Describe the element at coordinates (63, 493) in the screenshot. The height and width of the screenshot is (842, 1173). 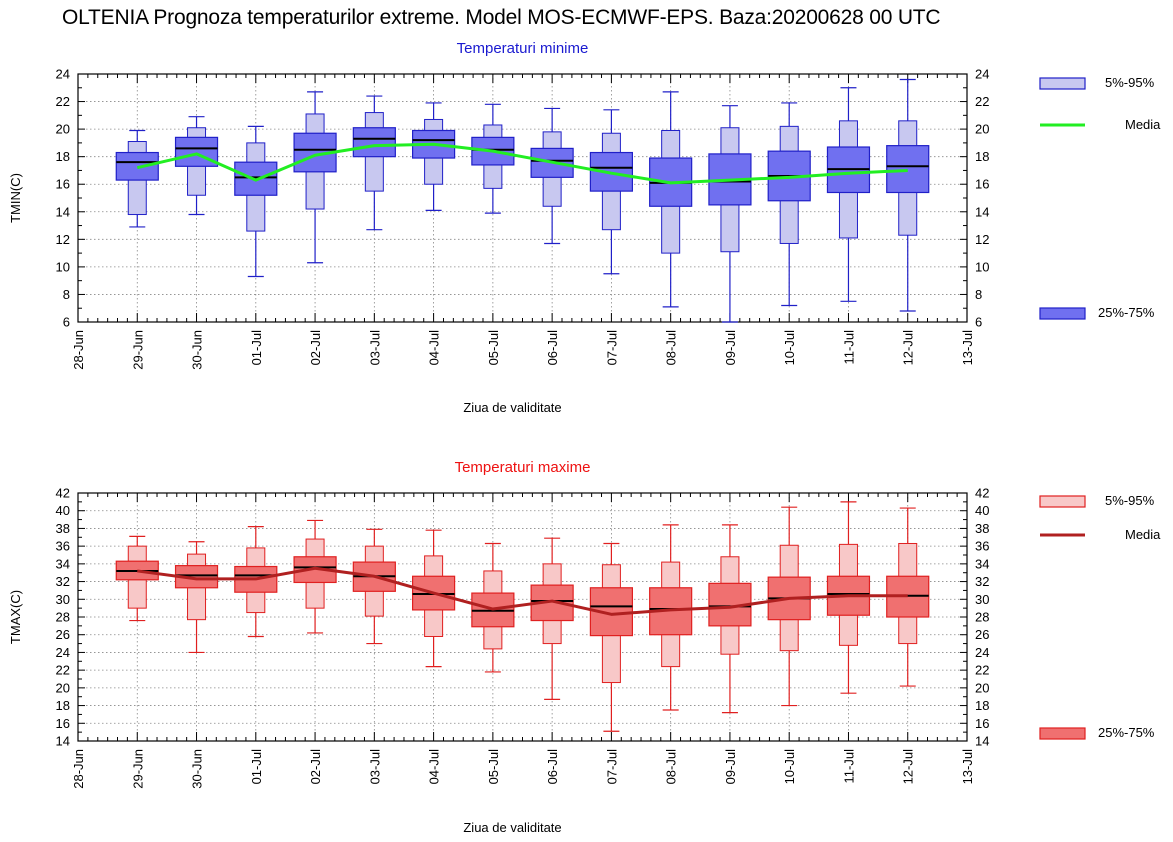
I see `y-tick-label-left: 42` at that location.